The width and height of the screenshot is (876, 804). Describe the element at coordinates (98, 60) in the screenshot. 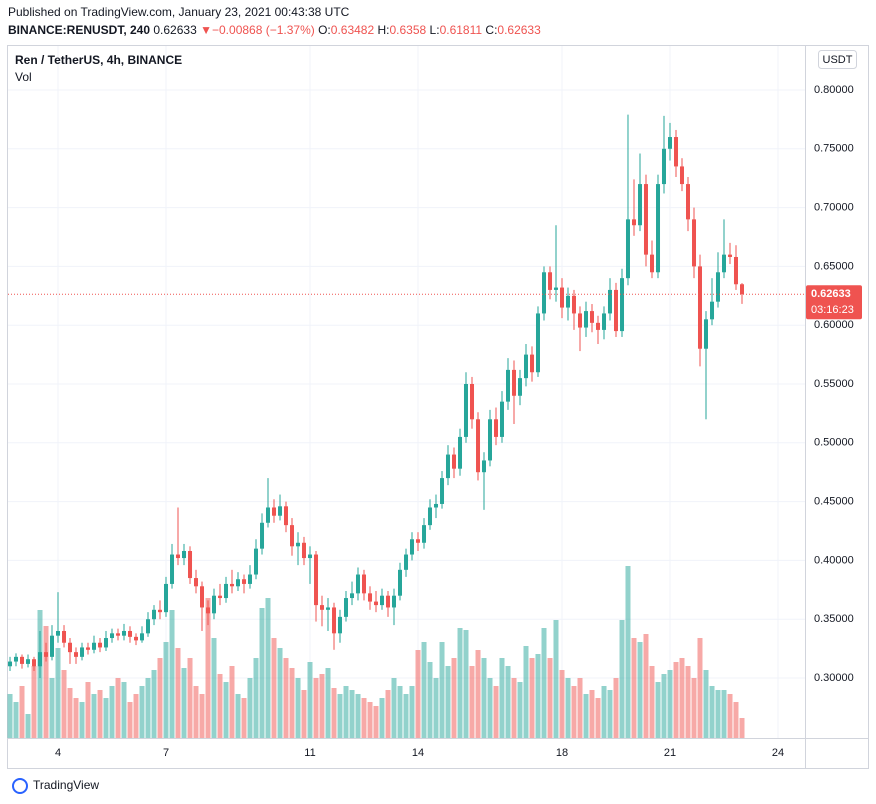

I see `chart-title: Ren / TetherUS, 4h, BINANCE` at that location.